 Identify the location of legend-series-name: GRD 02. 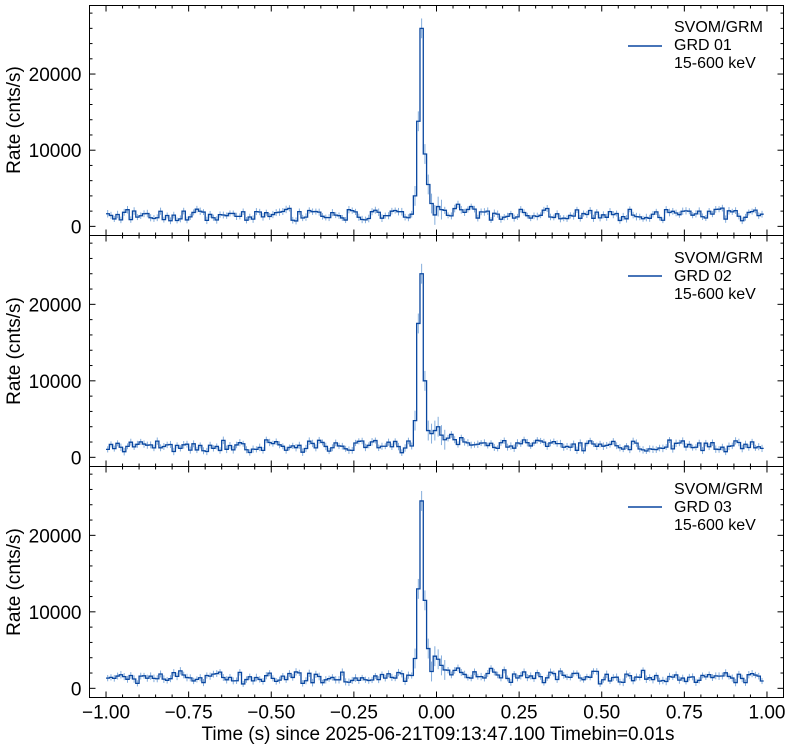
(703, 276).